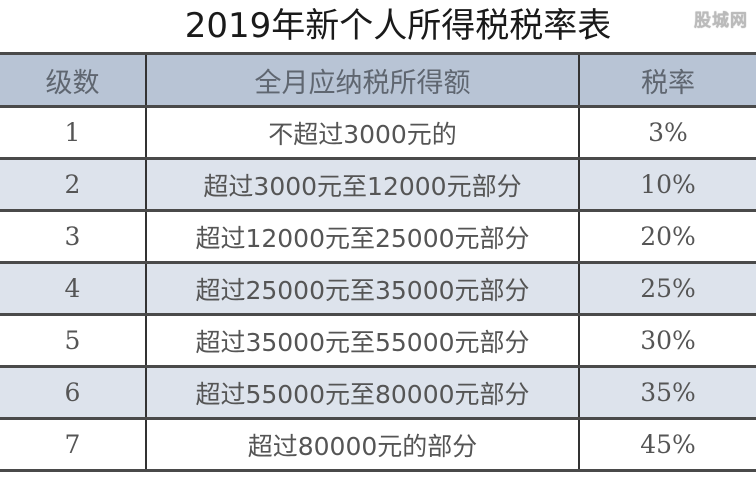 This screenshot has height=492, width=756. I want to click on cell-income-range: 超过3000元至12000元部分, so click(363, 184).